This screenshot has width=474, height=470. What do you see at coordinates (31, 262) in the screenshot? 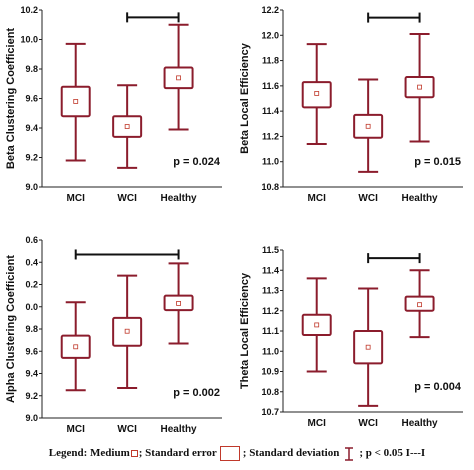
I see `y-tick-label: 0.4` at bounding box center [31, 262].